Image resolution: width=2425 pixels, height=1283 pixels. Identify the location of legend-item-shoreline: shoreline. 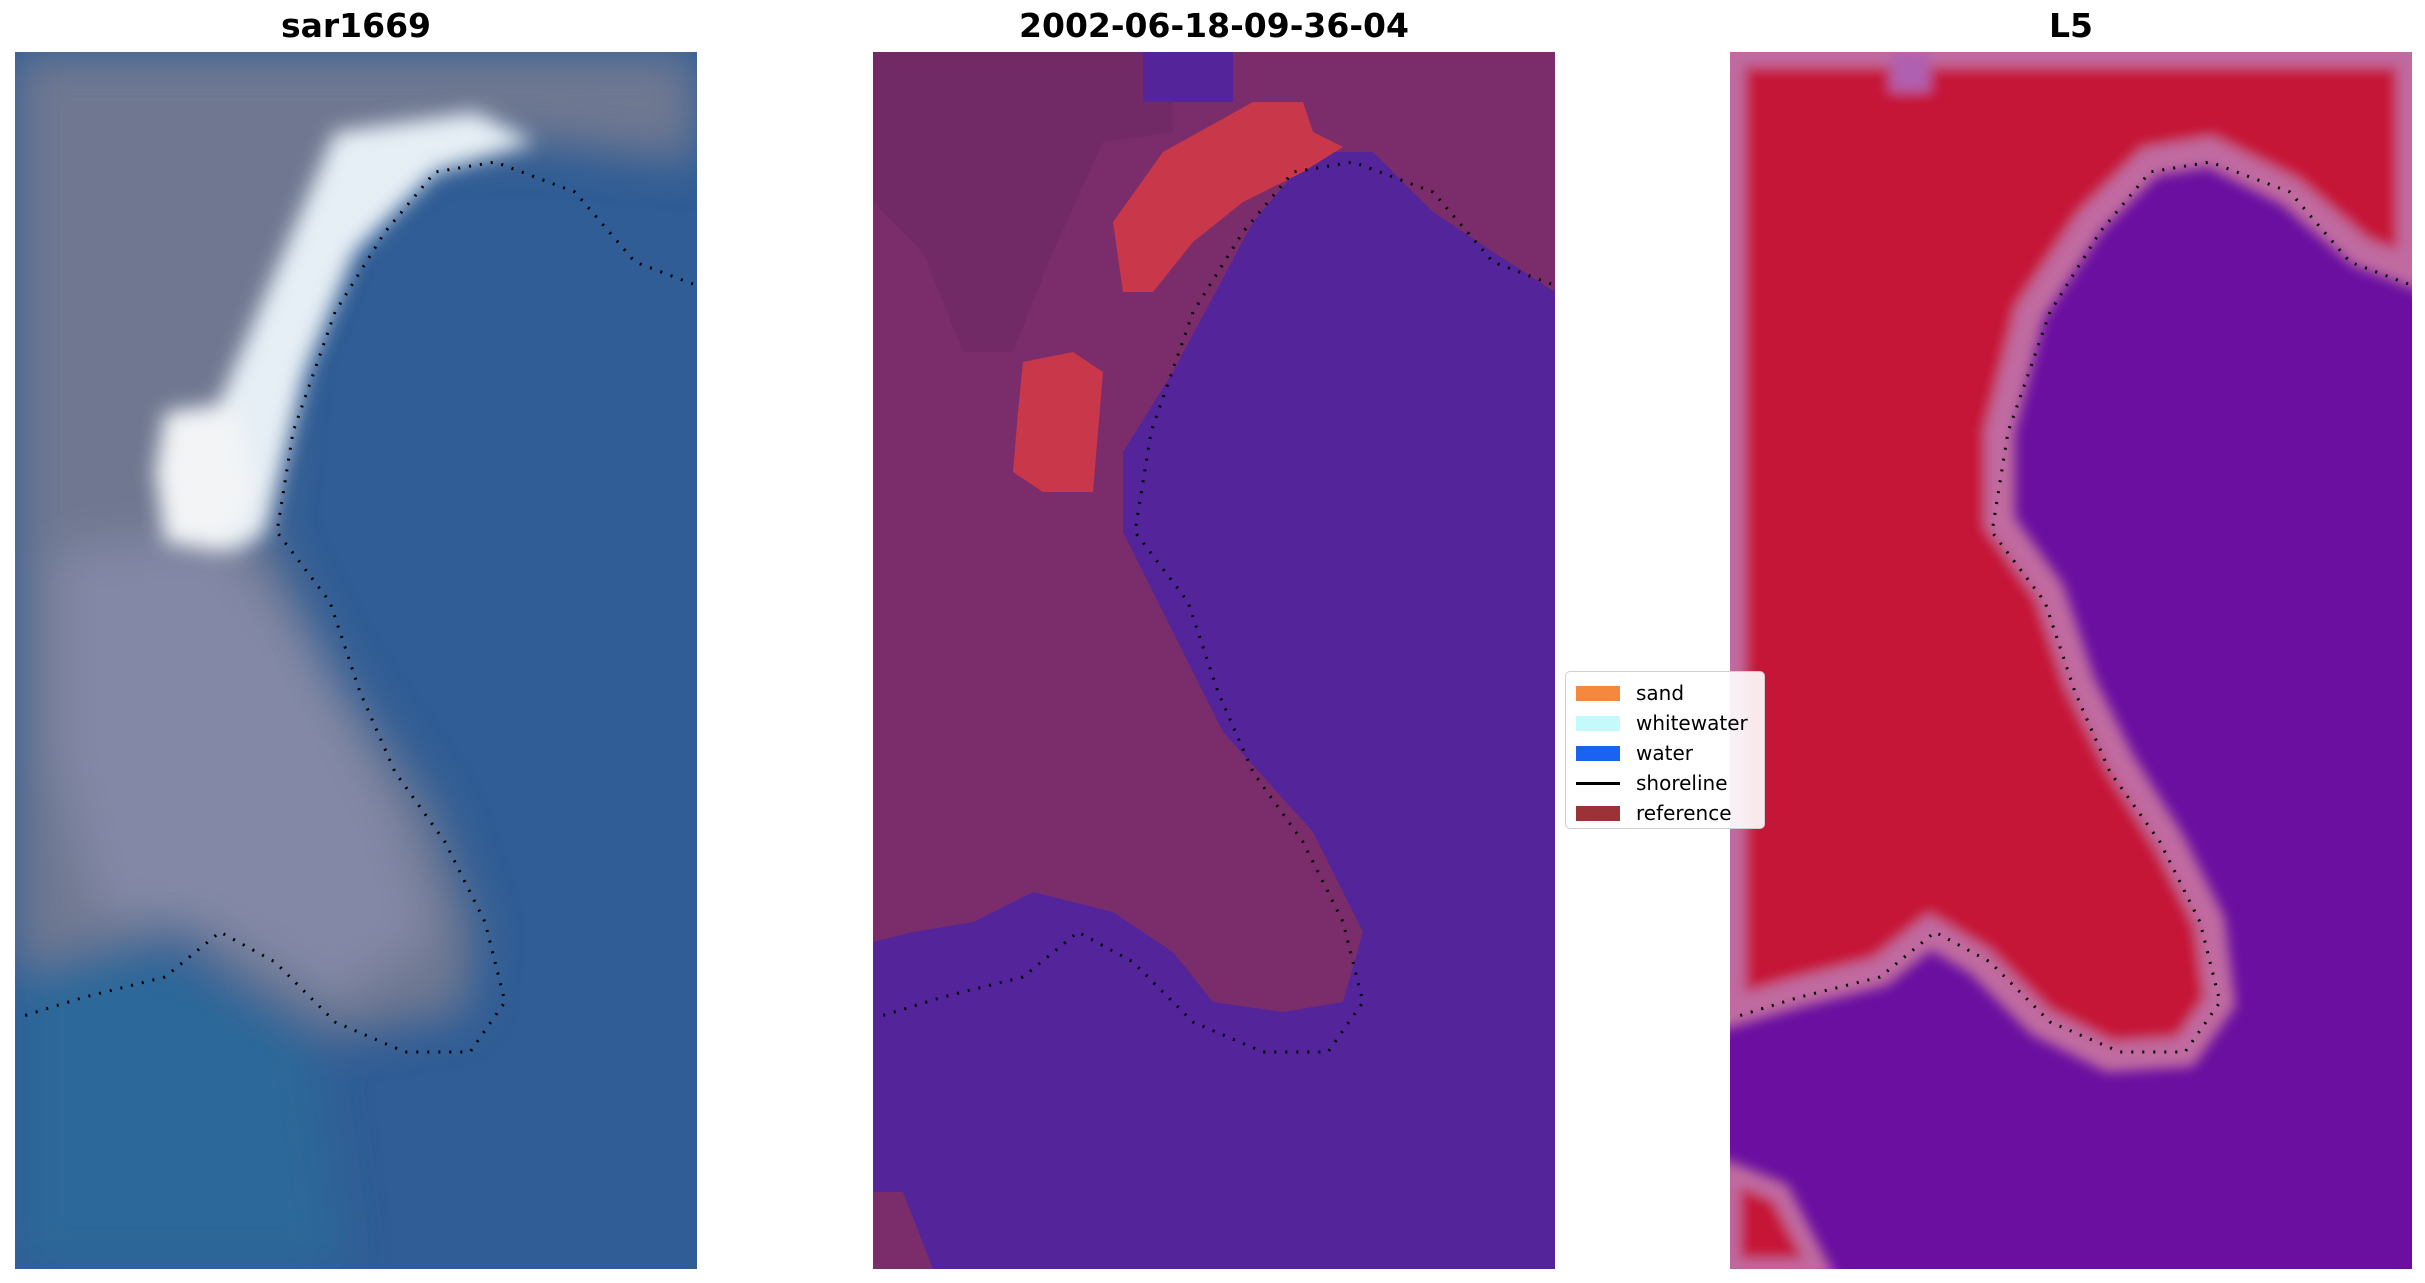
(1670, 783).